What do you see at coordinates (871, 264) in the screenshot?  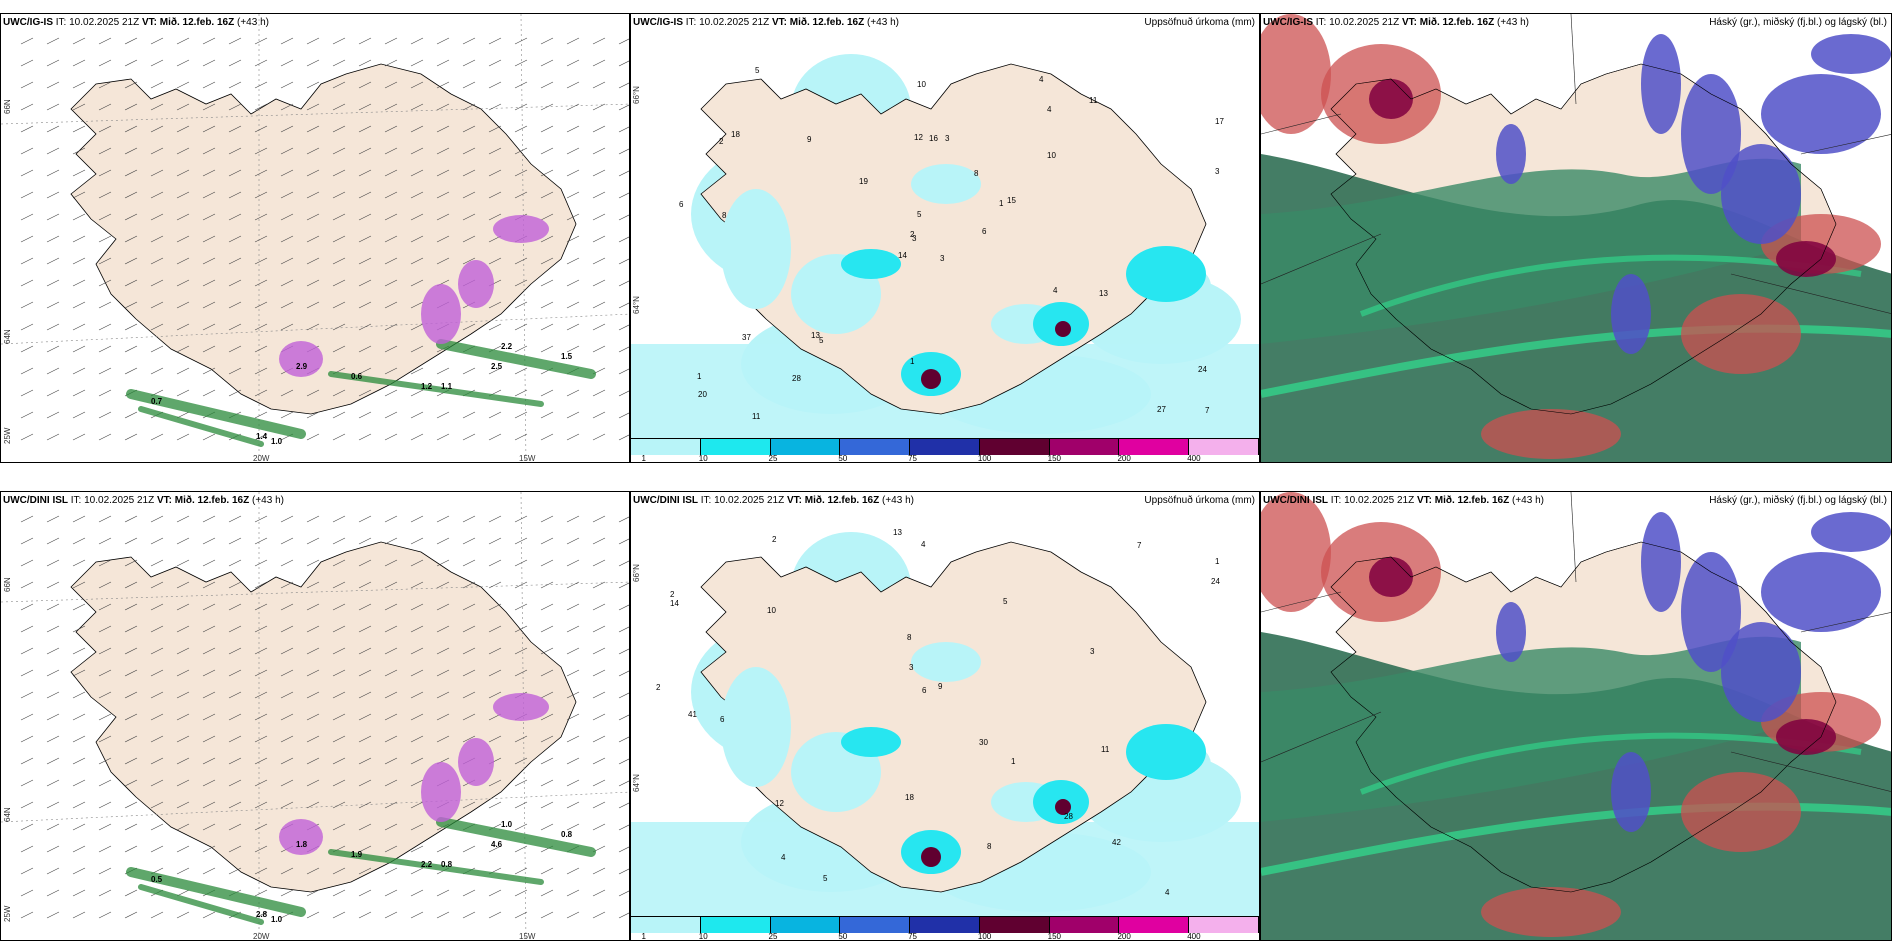 I see `precip-heavy` at bounding box center [871, 264].